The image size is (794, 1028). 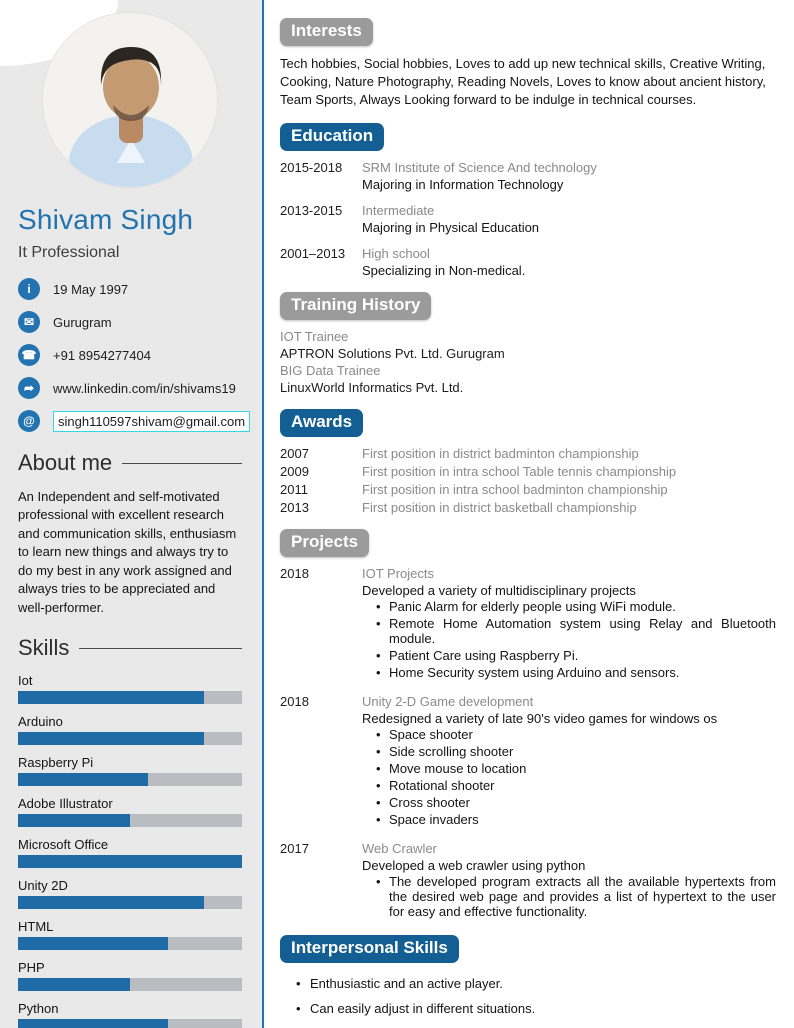 I want to click on skill-label: Python, so click(x=38, y=1009).